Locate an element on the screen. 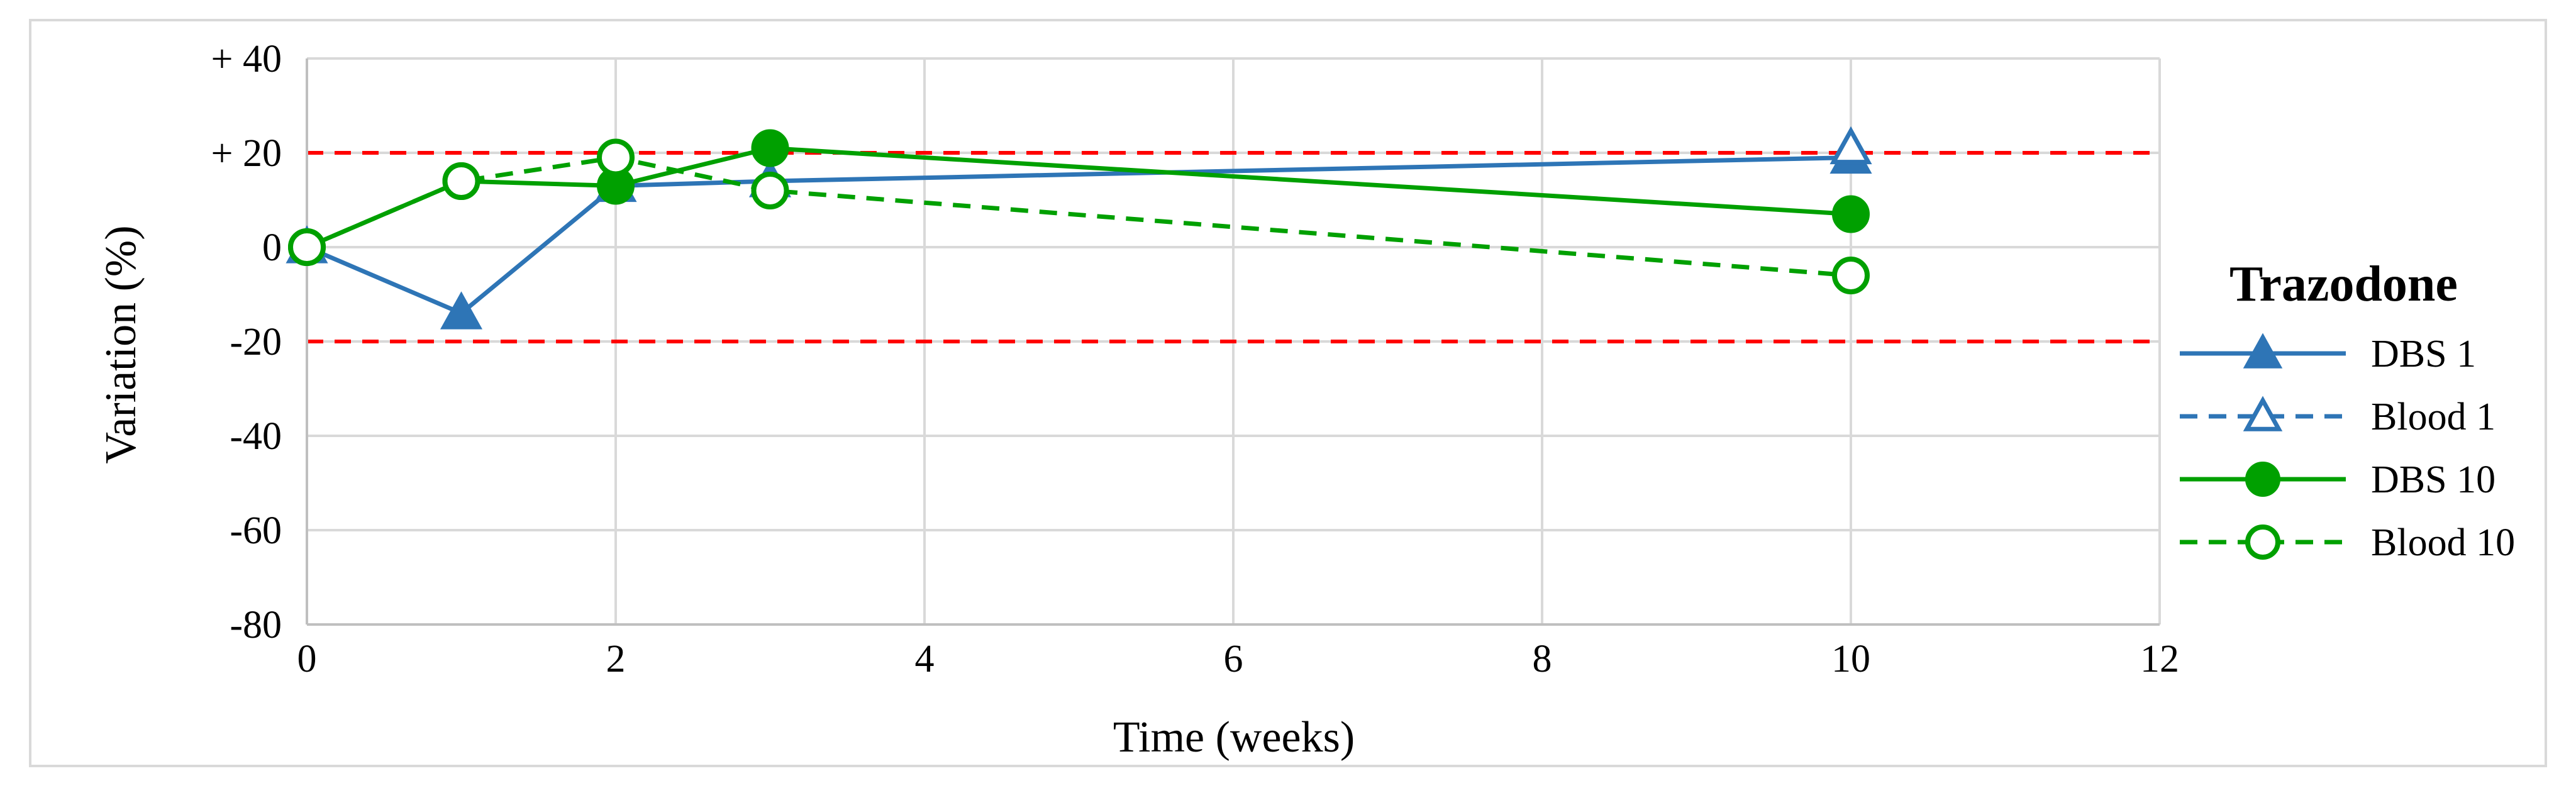 The height and width of the screenshot is (788, 2576). legend-label: Blood 10 is located at coordinates (2443, 542).